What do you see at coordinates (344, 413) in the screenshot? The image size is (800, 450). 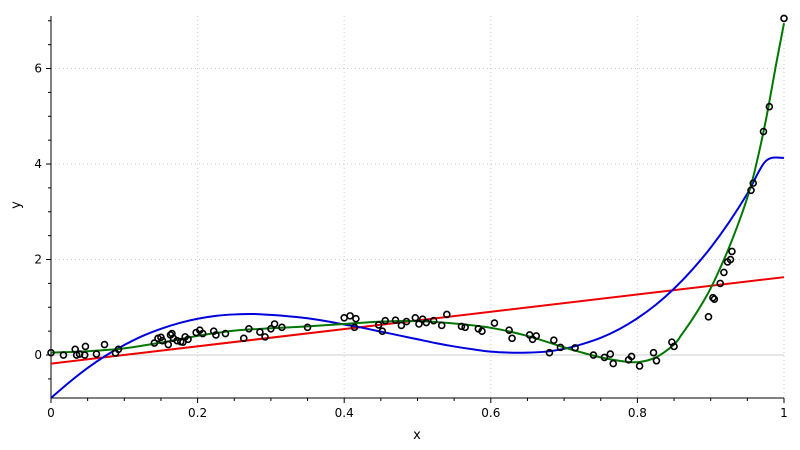 I see `x-tick-label: 0.4` at bounding box center [344, 413].